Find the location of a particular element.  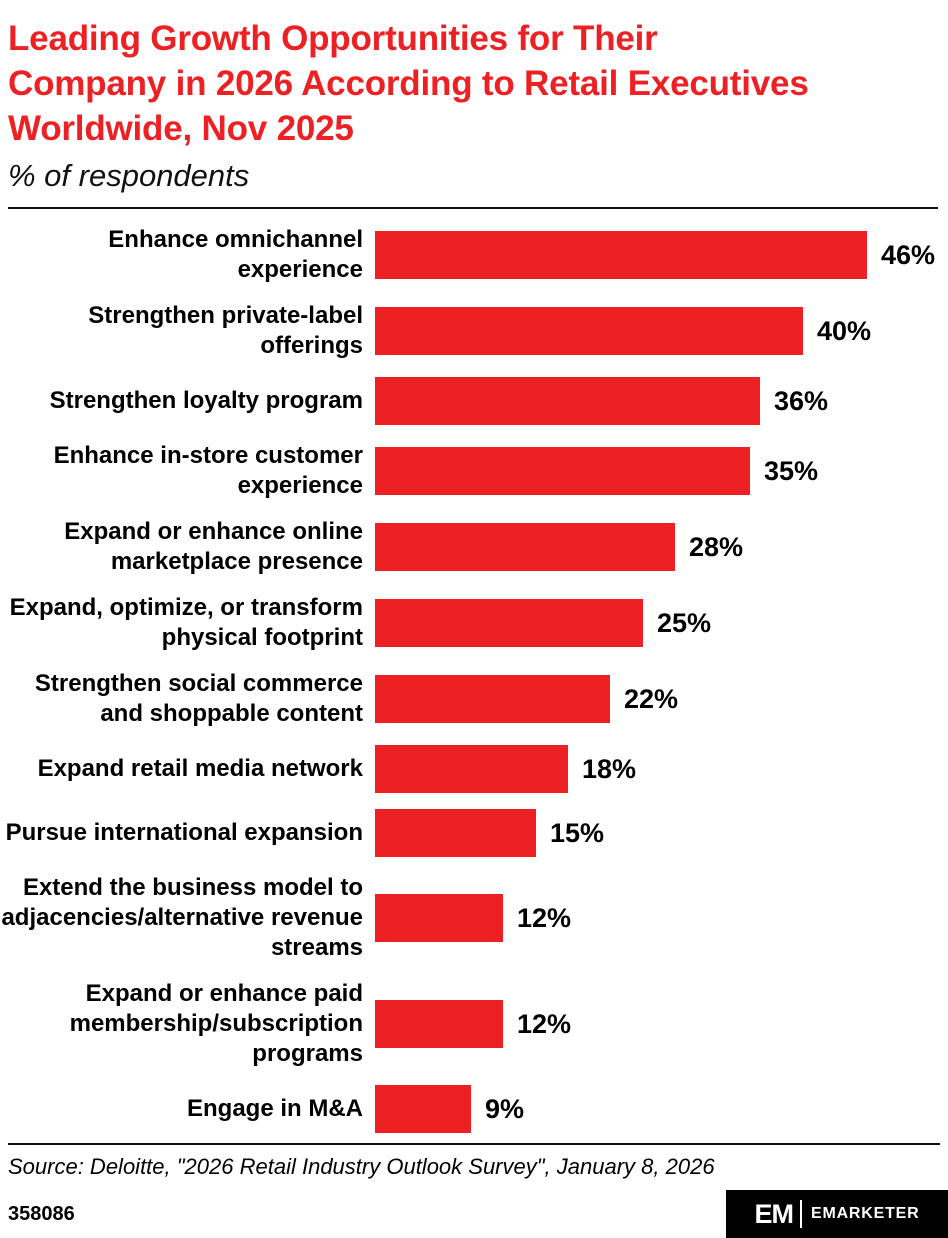

bar-label: Engage in M&A is located at coordinates (274, 1108).